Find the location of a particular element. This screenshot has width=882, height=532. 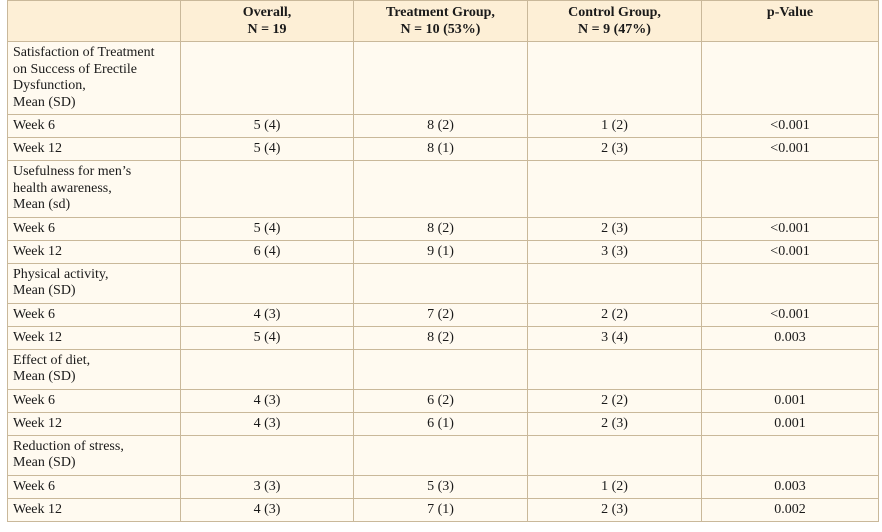

text-line: Dysfunction, is located at coordinates (49, 85).